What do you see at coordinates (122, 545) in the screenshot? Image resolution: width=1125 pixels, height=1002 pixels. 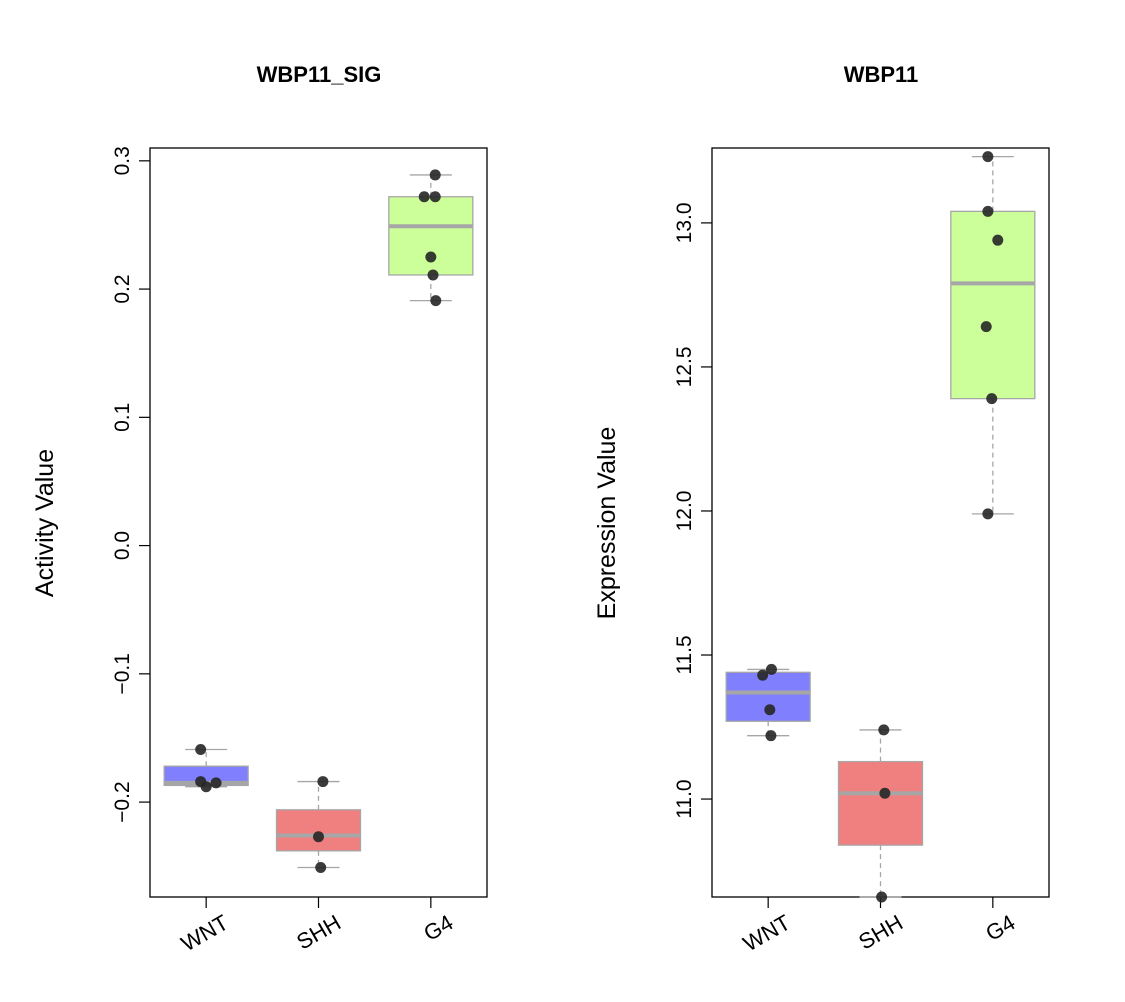 I see `y-tick-label: 0.0` at bounding box center [122, 545].